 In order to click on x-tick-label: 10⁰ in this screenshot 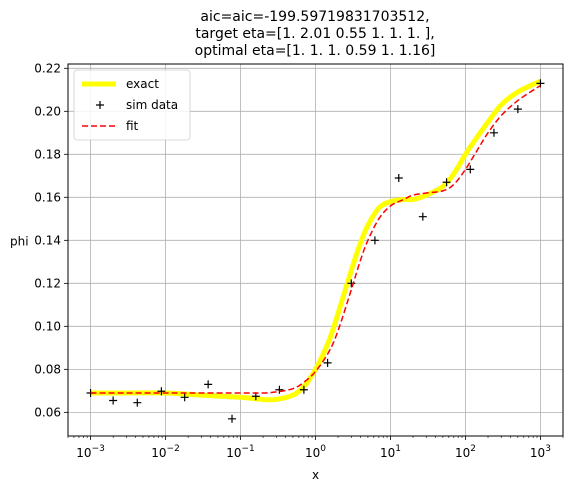, I will do `click(315, 452)`.